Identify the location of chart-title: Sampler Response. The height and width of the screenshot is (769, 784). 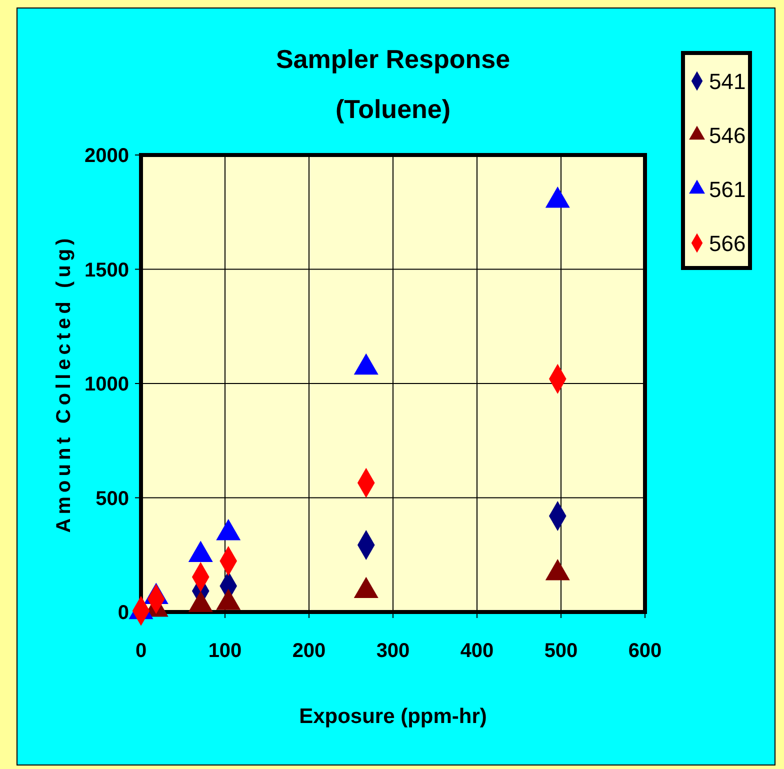
(393, 59).